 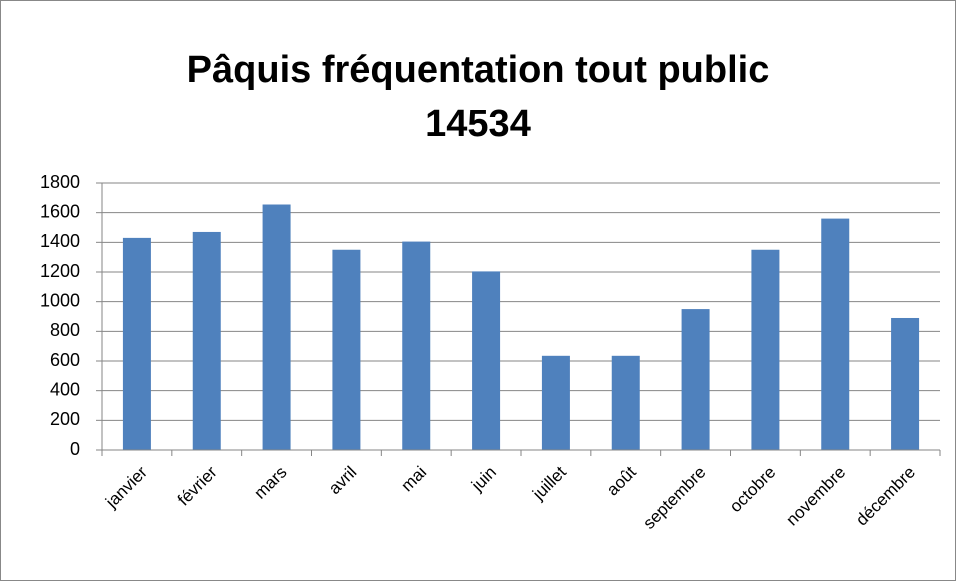 I want to click on y-tick-label: 400, so click(x=65, y=389).